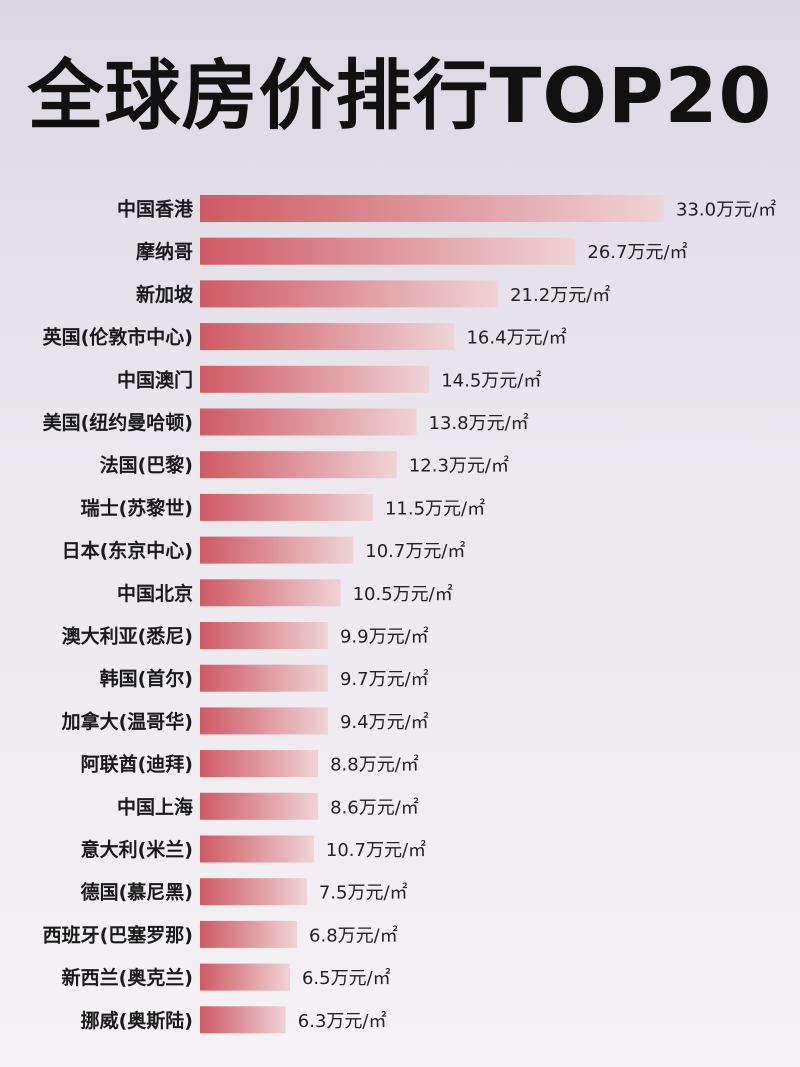 The height and width of the screenshot is (1067, 800). I want to click on value-label: 8.8万元/㎡, so click(374, 765).